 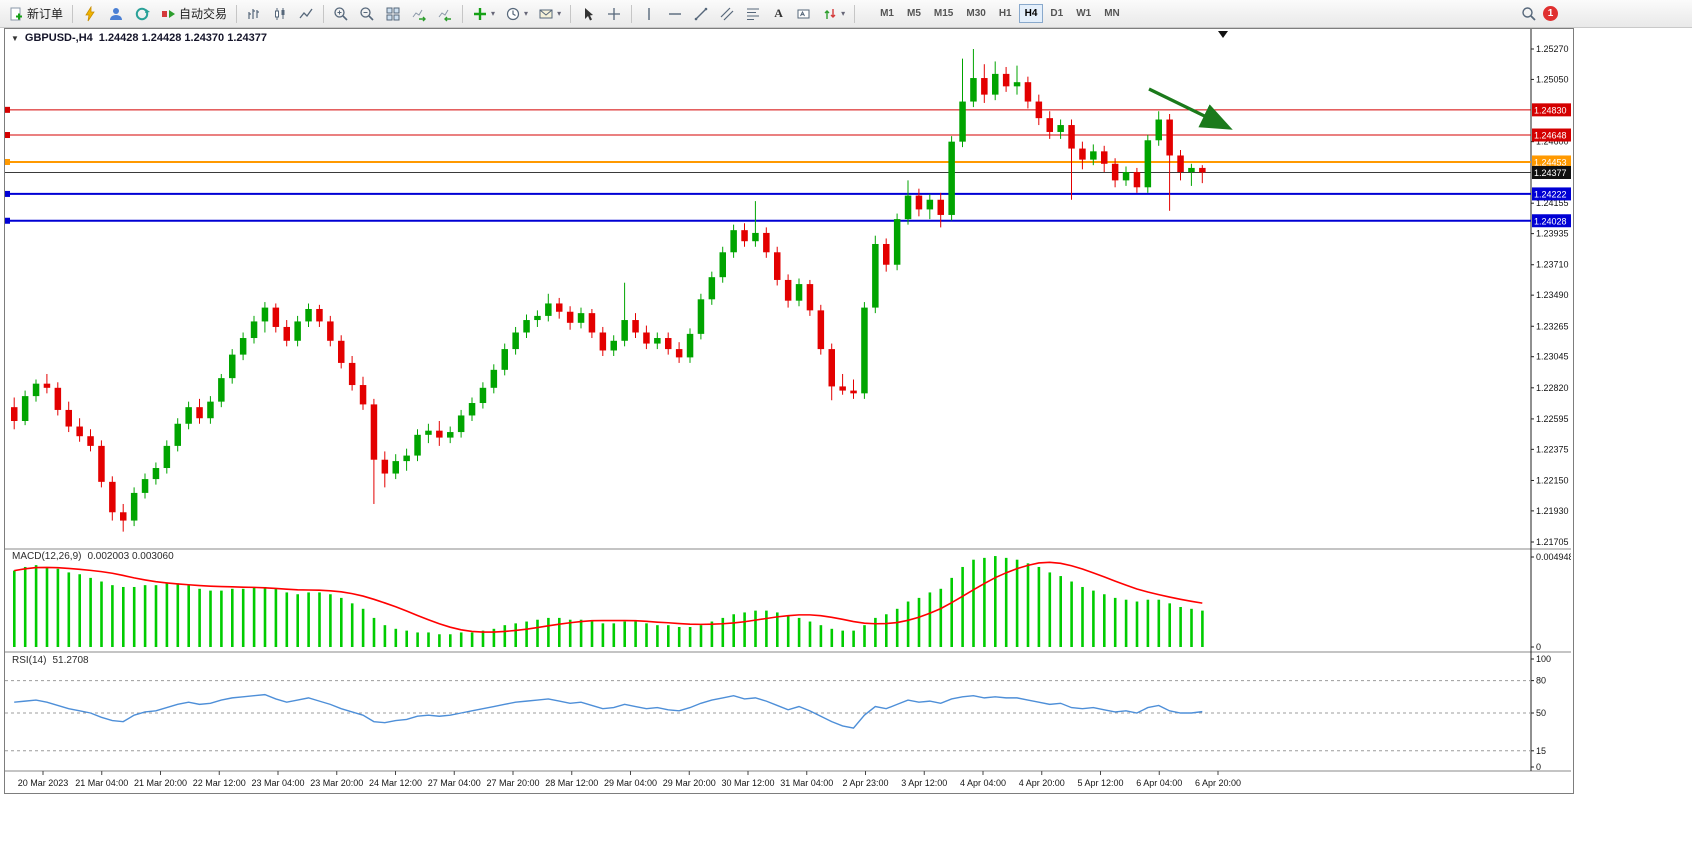 I want to click on auto-trading-button: 自动交易, so click(x=193, y=14).